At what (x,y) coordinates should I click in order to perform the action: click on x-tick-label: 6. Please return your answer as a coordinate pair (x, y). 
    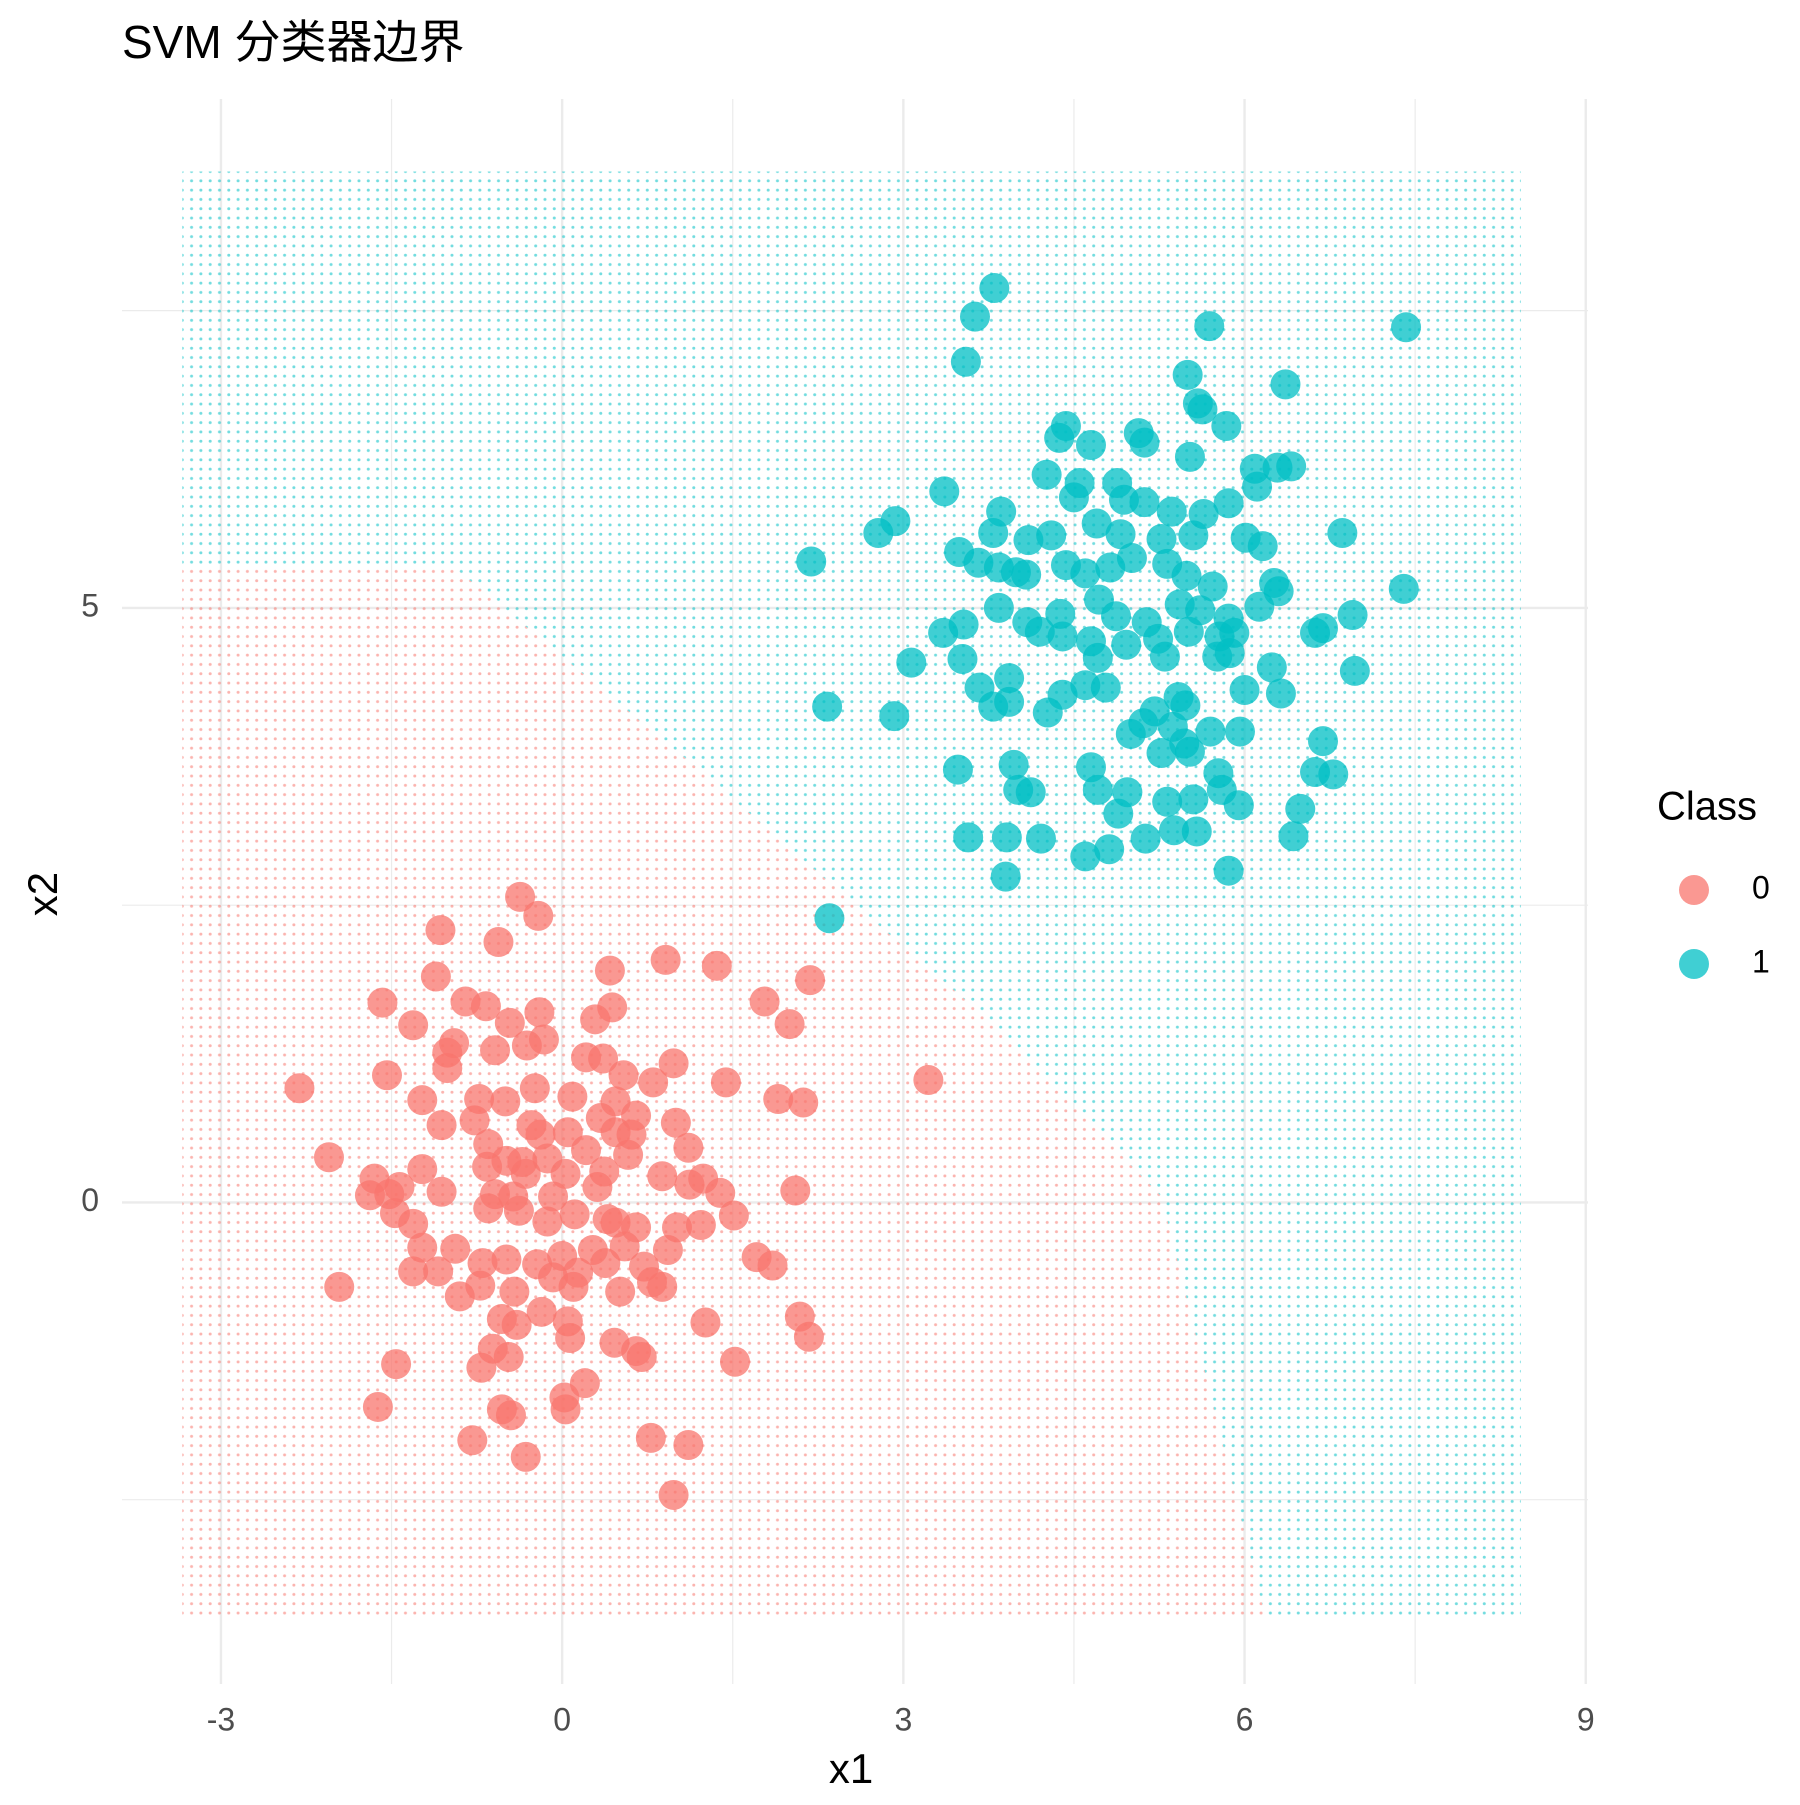
    Looking at the image, I should click on (1245, 1719).